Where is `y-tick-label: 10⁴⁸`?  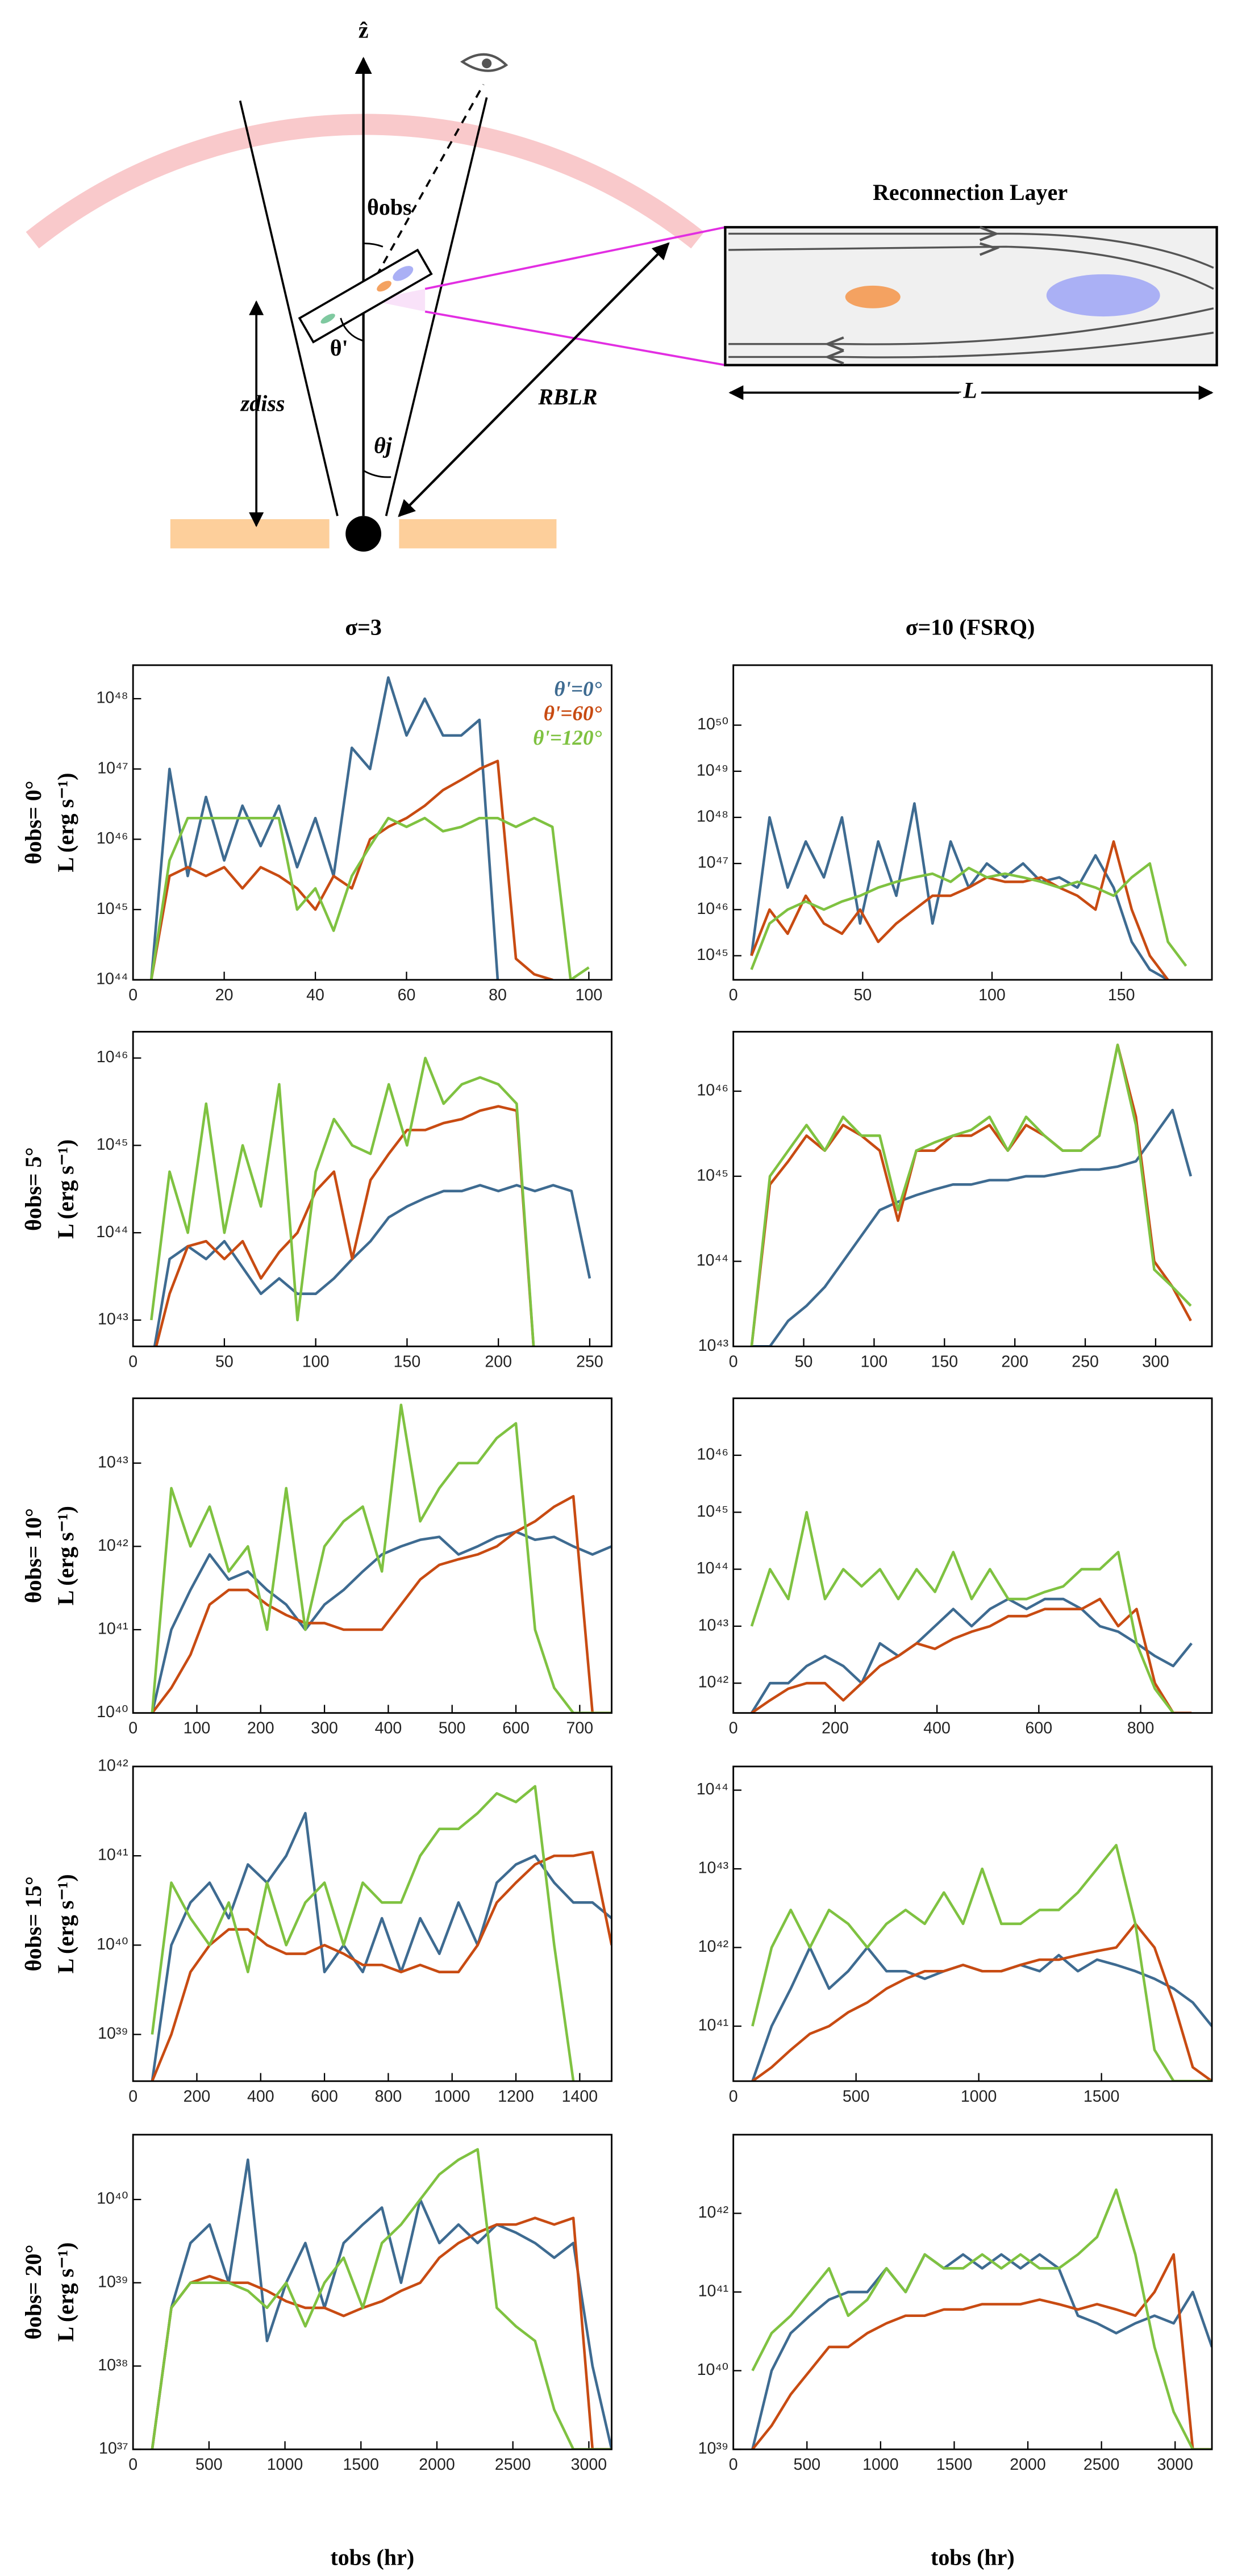 y-tick-label: 10⁴⁸ is located at coordinates (112, 698).